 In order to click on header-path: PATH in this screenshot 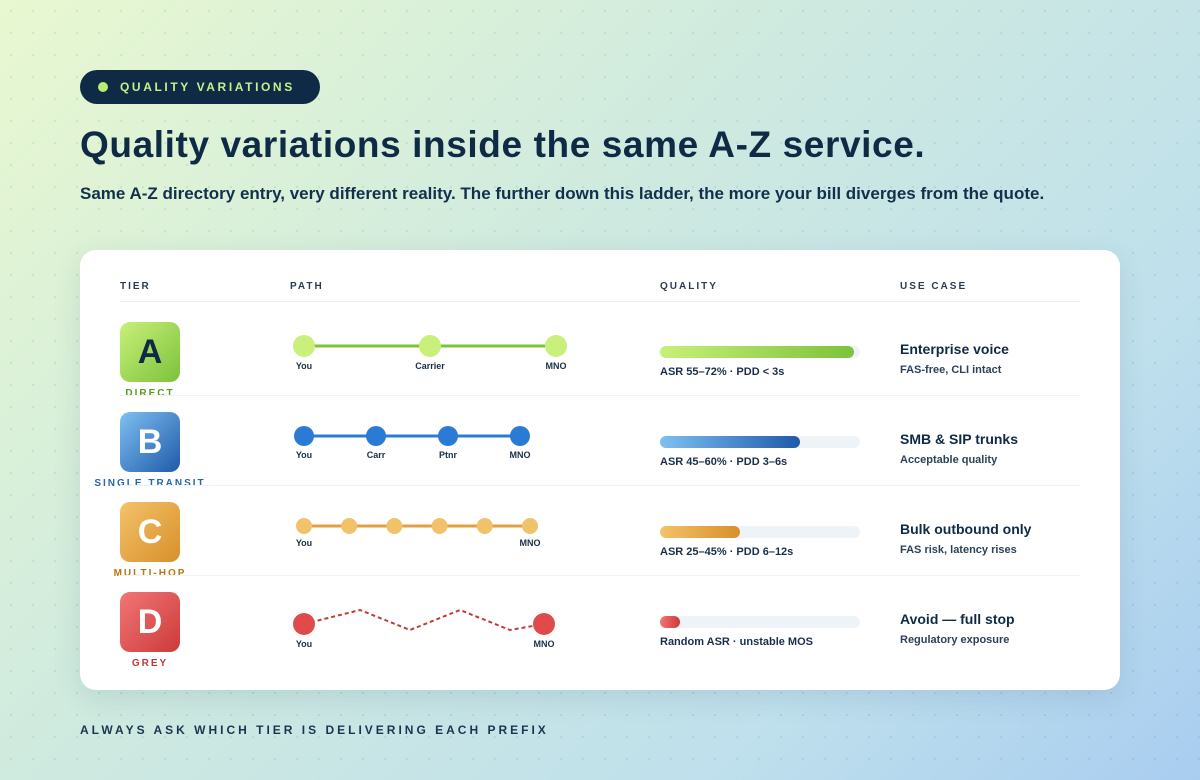, I will do `click(307, 286)`.